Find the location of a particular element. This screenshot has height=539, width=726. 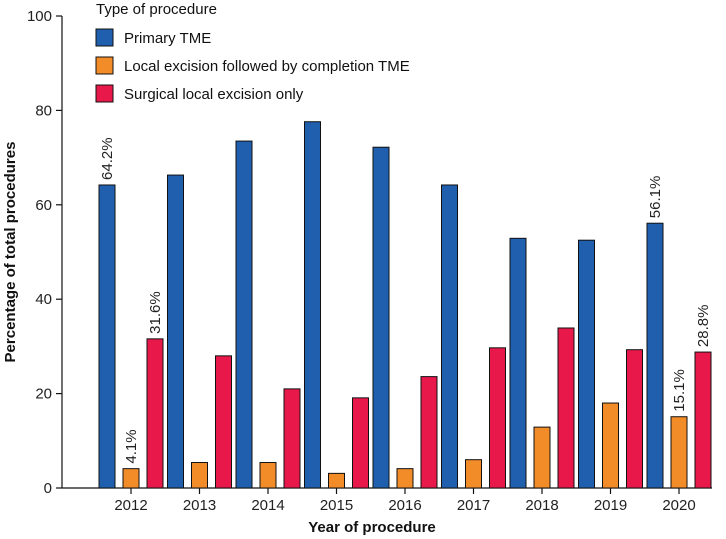

y-tick-label: 20 is located at coordinates (43, 394).